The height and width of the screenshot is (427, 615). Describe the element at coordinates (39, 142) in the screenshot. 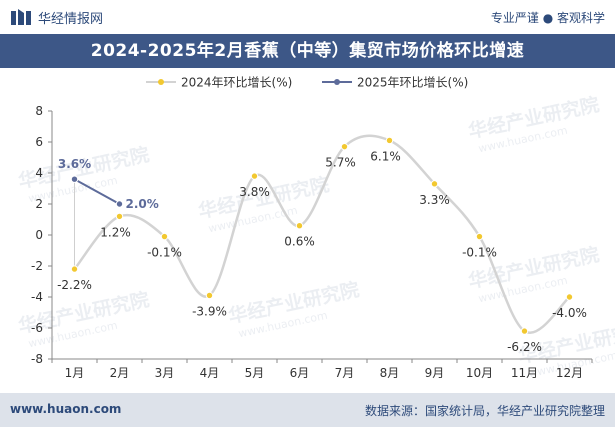

I see `y-tick-label: 6` at that location.